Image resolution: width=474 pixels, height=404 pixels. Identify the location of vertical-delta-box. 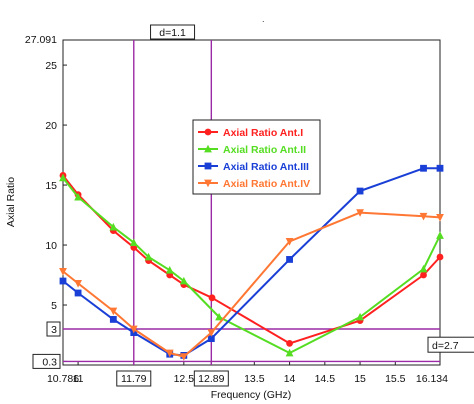
(173, 32).